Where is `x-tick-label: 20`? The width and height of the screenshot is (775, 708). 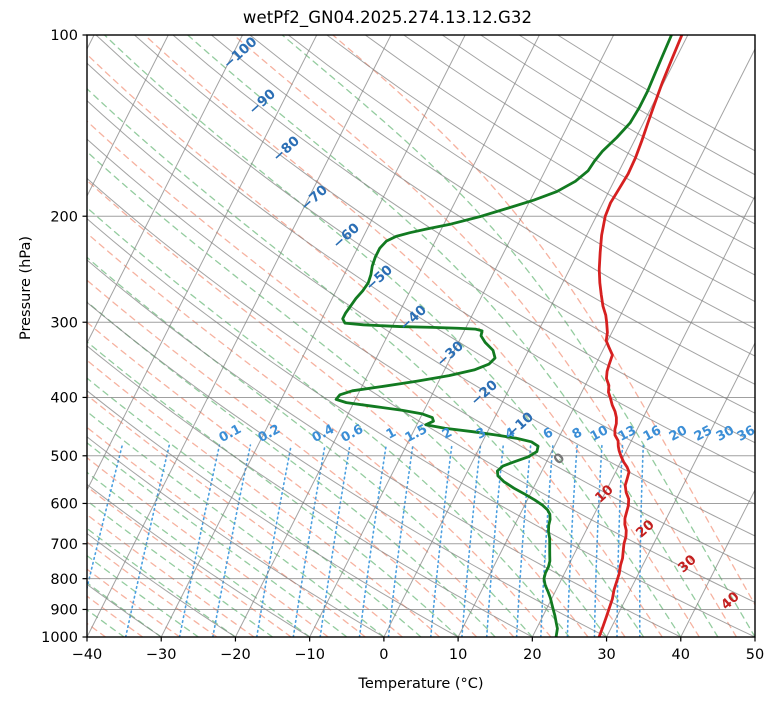 x-tick-label: 20 is located at coordinates (532, 655).